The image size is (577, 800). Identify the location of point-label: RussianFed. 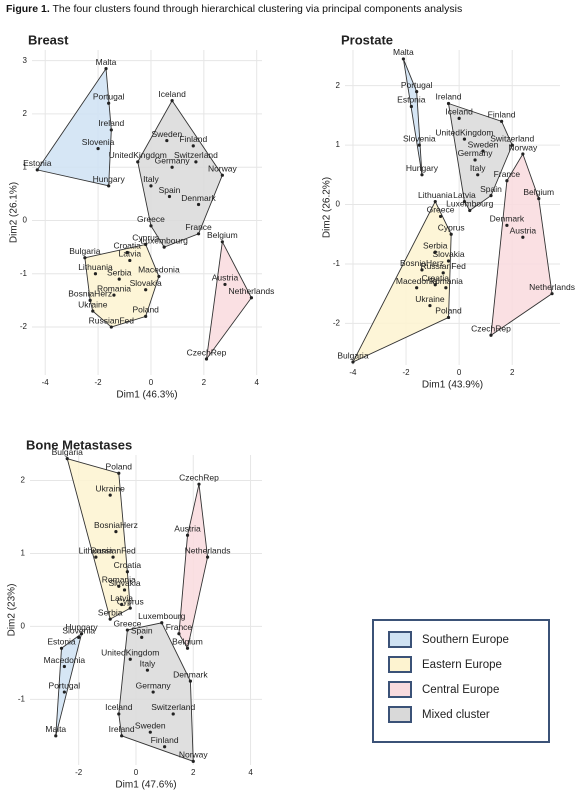
(112, 320).